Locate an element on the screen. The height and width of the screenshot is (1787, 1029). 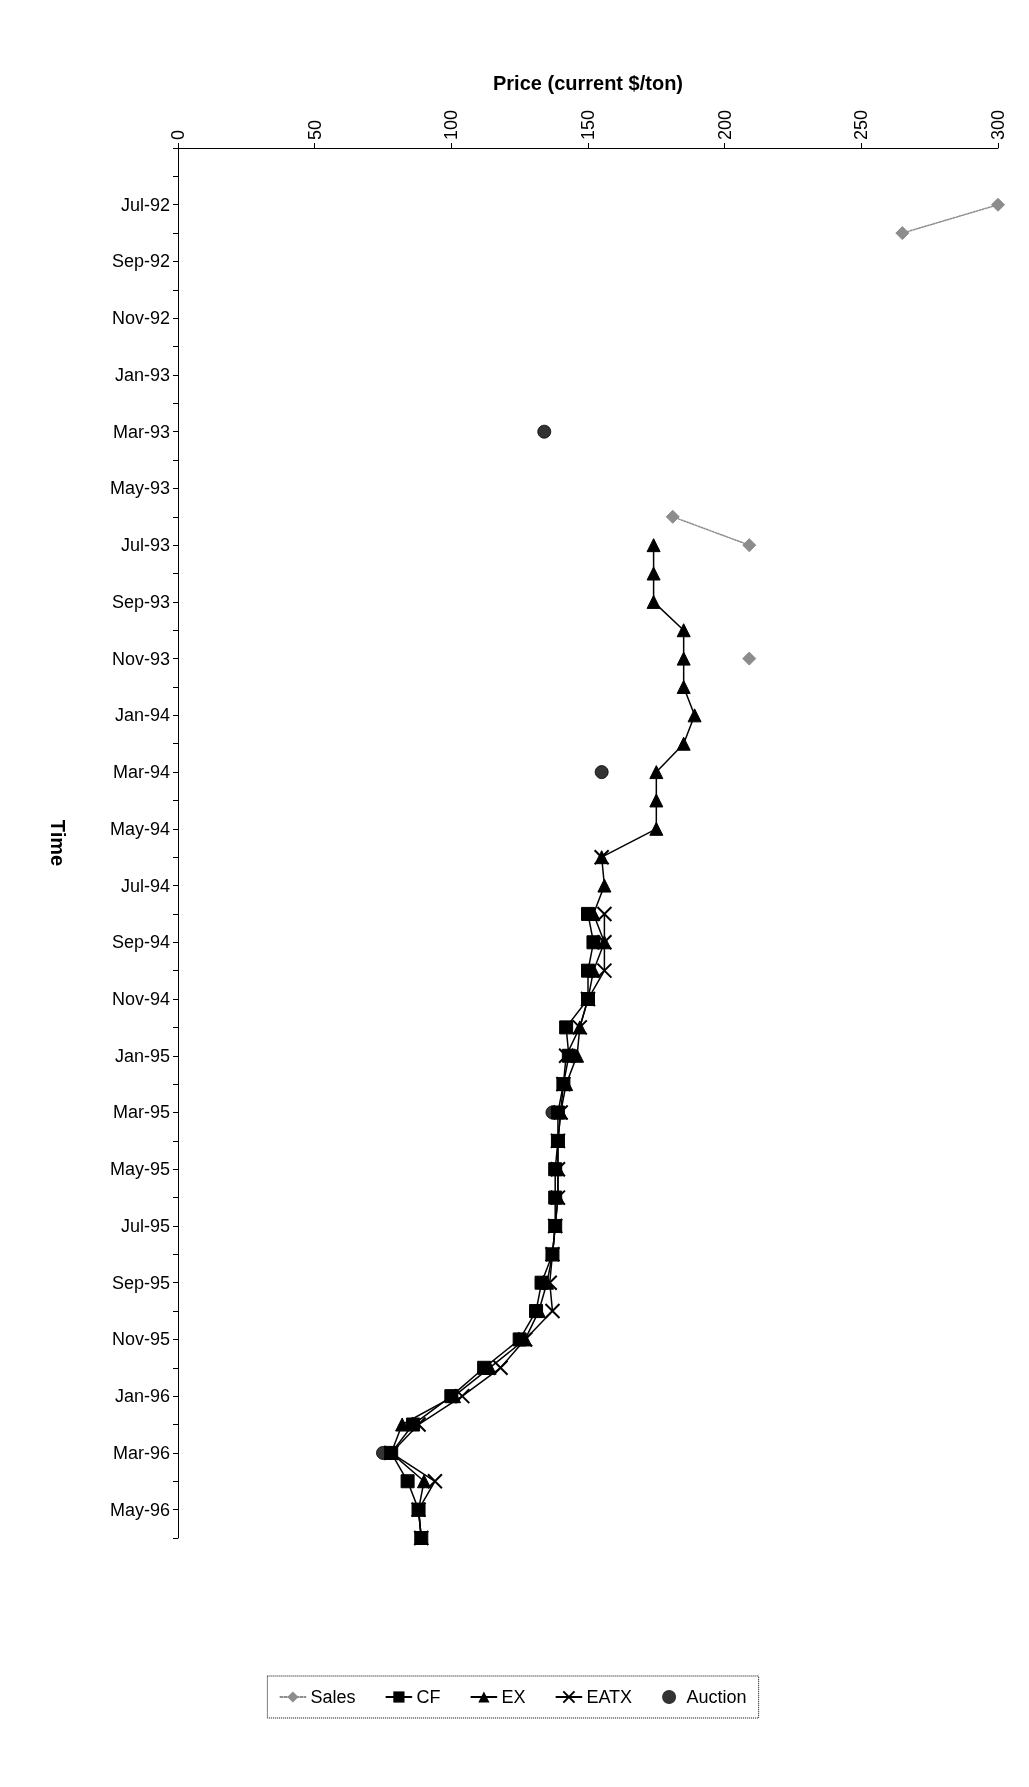
legend-label: Sales is located at coordinates (333, 1697).